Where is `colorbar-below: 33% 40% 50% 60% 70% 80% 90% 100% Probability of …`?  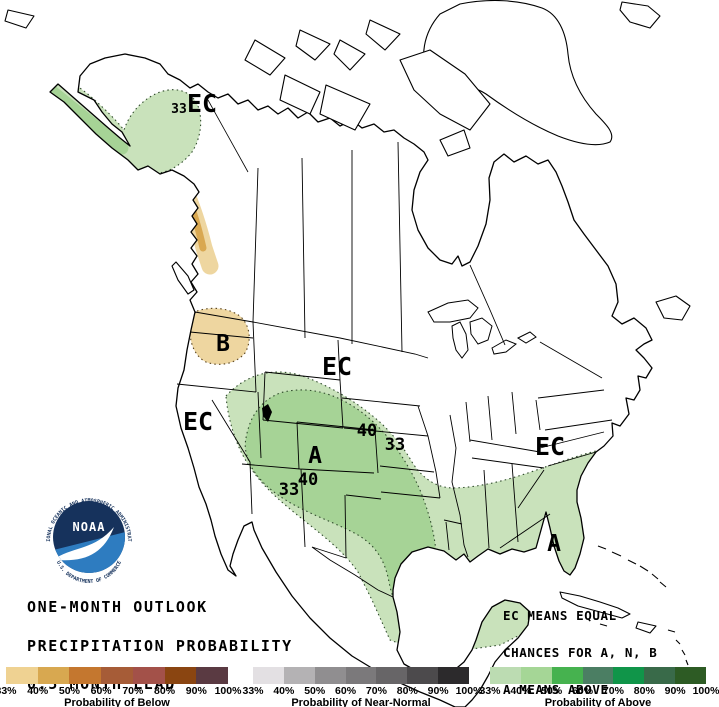
colorbar-below: 33% 40% 50% 60% 70% 80% 90% 100% Probability of … is located at coordinates (120, 687).